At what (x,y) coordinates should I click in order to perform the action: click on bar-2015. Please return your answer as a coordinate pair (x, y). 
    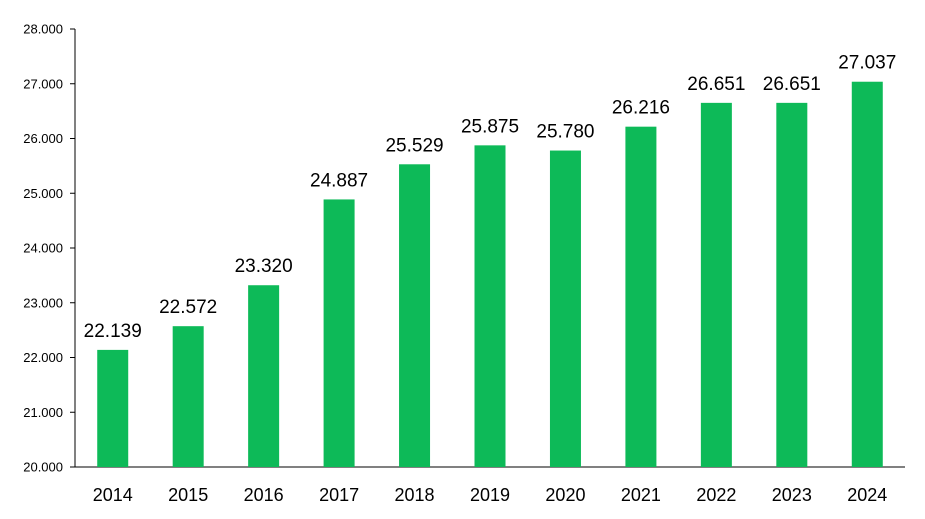
    Looking at the image, I should click on (188, 396).